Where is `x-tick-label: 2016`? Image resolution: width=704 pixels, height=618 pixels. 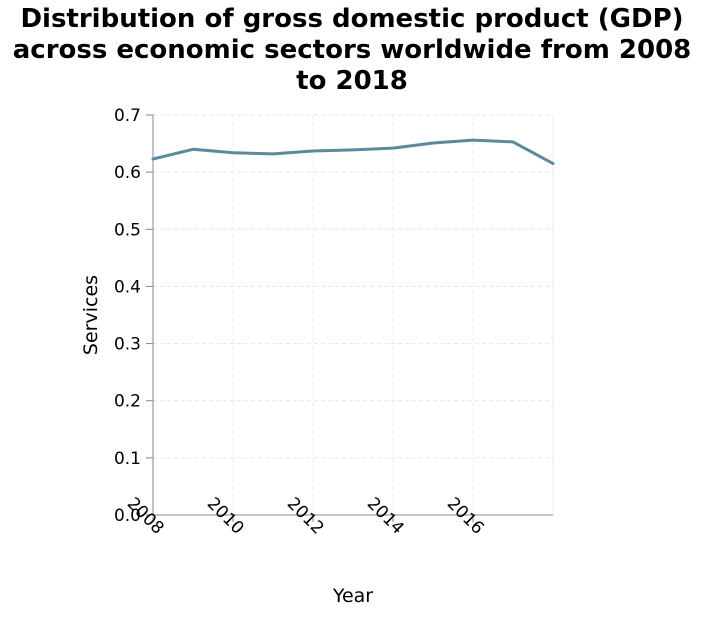 x-tick-label: 2016 is located at coordinates (465, 516).